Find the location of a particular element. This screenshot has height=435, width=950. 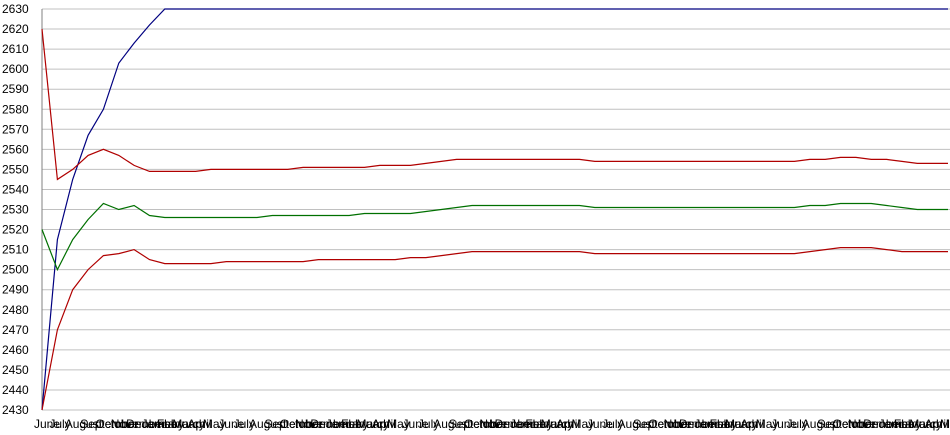

y-tick-label: 2500 is located at coordinates (15, 270).